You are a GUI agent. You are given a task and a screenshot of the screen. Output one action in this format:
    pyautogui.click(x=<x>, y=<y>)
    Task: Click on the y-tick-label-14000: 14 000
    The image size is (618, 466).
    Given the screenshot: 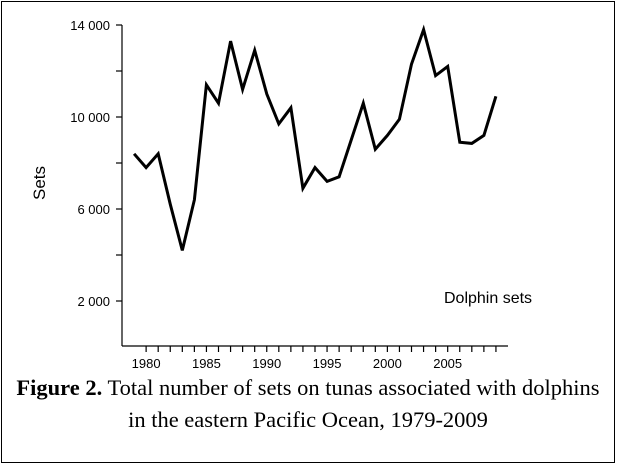 What is the action you would take?
    pyautogui.click(x=90, y=25)
    